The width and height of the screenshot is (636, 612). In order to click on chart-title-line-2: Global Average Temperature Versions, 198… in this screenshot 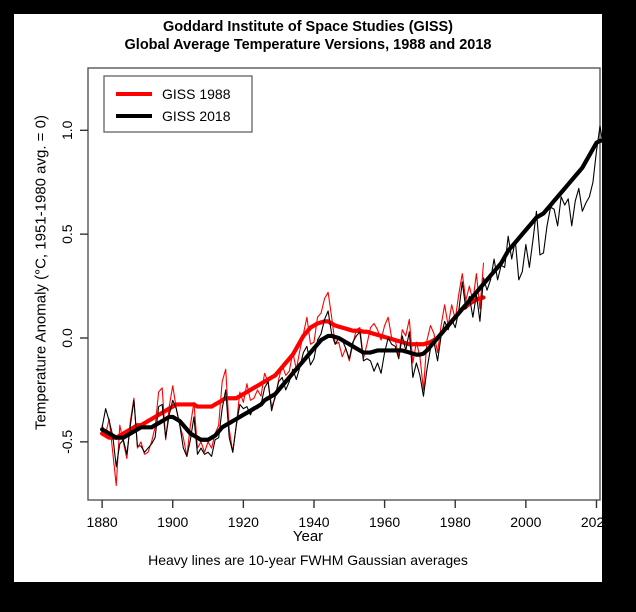, I will do `click(308, 45)`.